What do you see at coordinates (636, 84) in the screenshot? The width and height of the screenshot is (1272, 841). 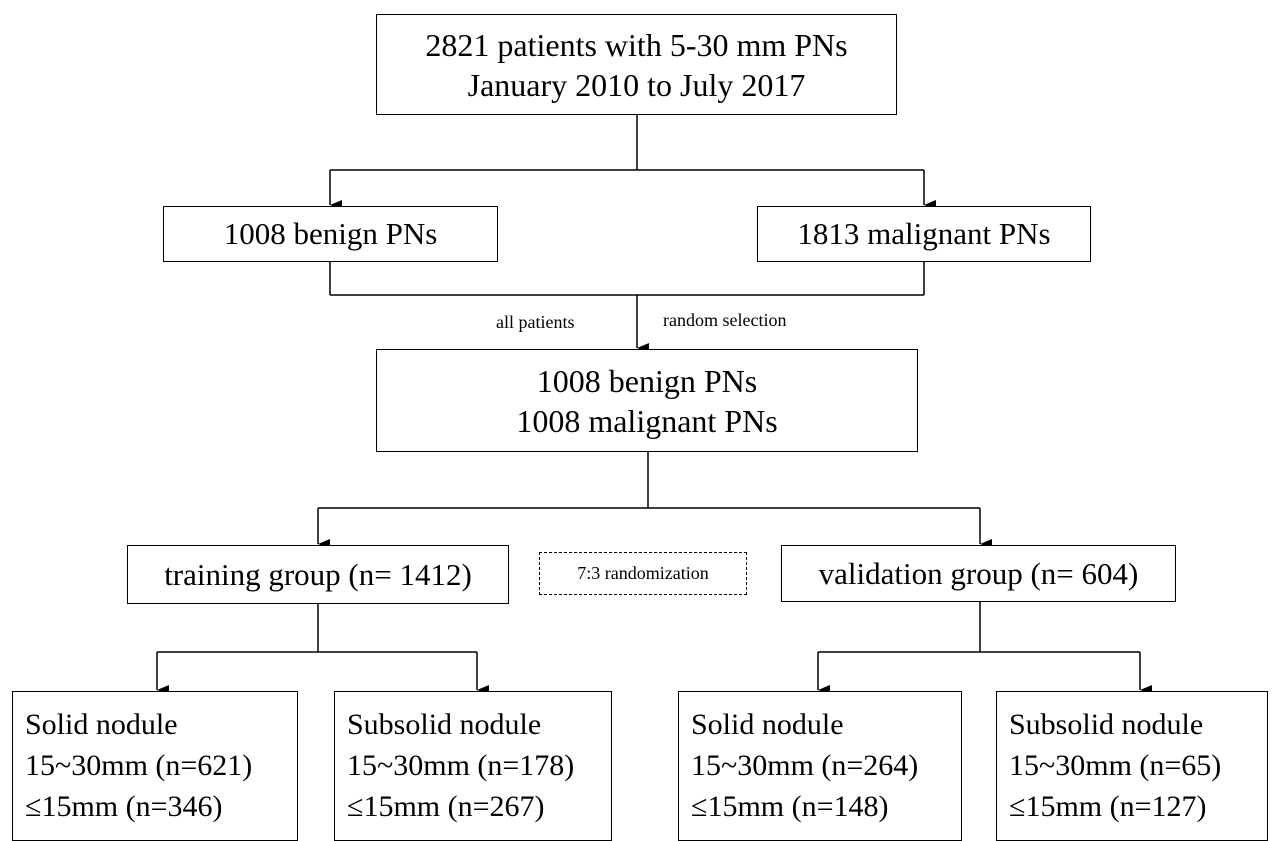 I see `top-line-2: January 2010 to July 2017` at bounding box center [636, 84].